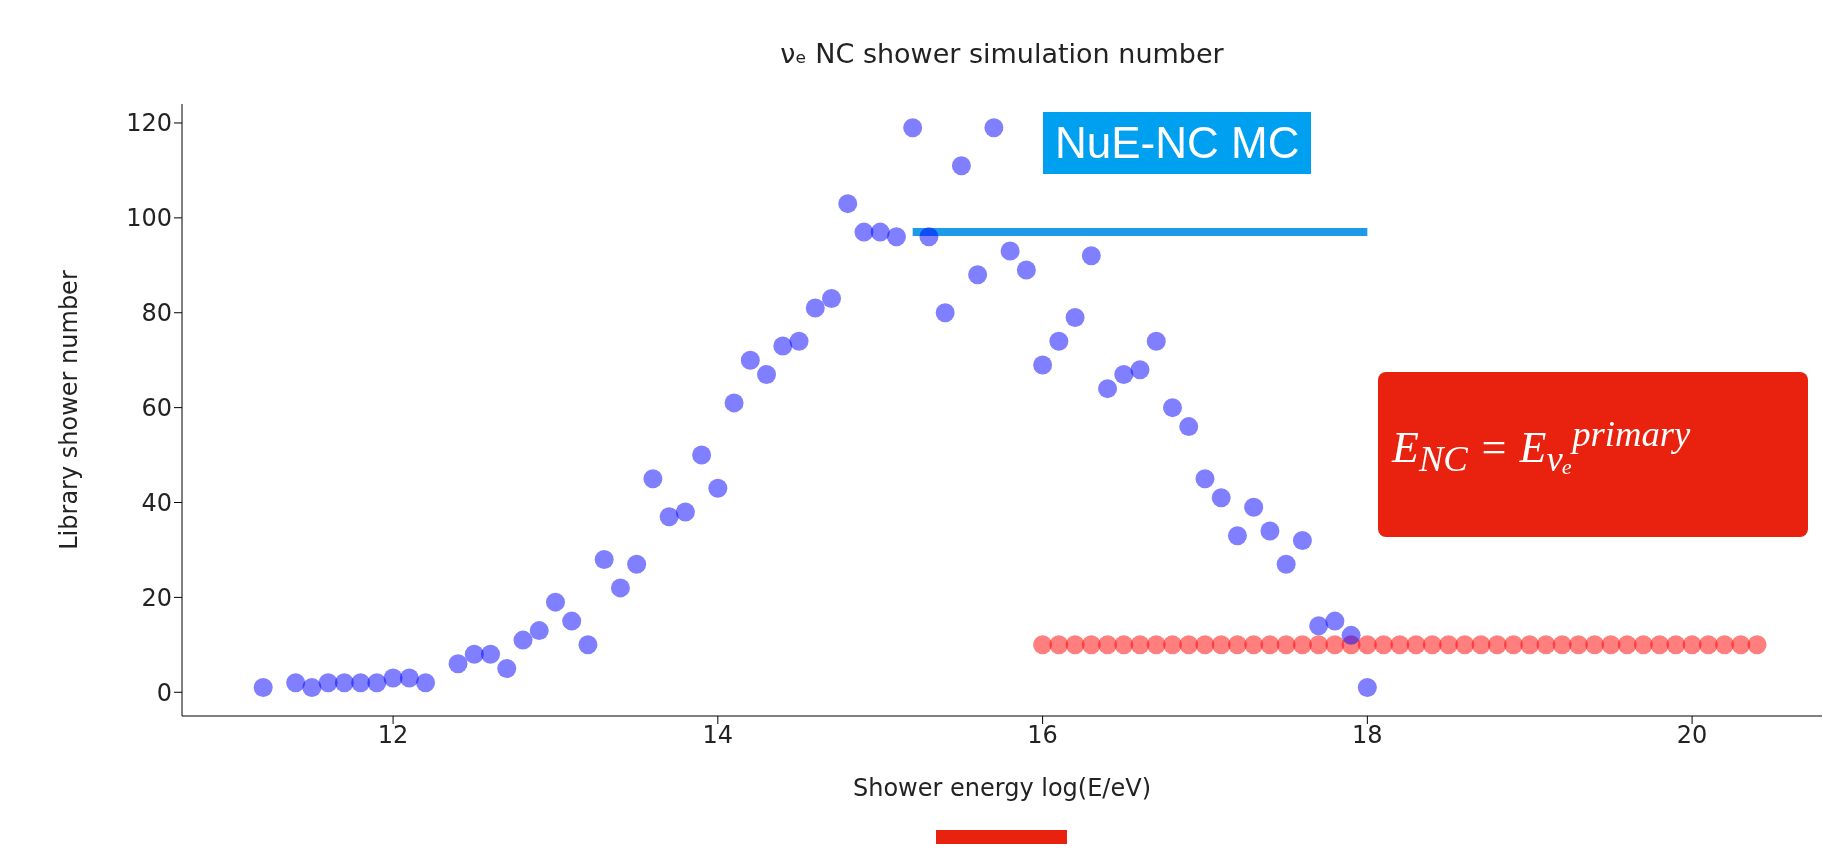 The width and height of the screenshot is (1845, 852). What do you see at coordinates (156, 313) in the screenshot?
I see `y-tick-label: 80` at bounding box center [156, 313].